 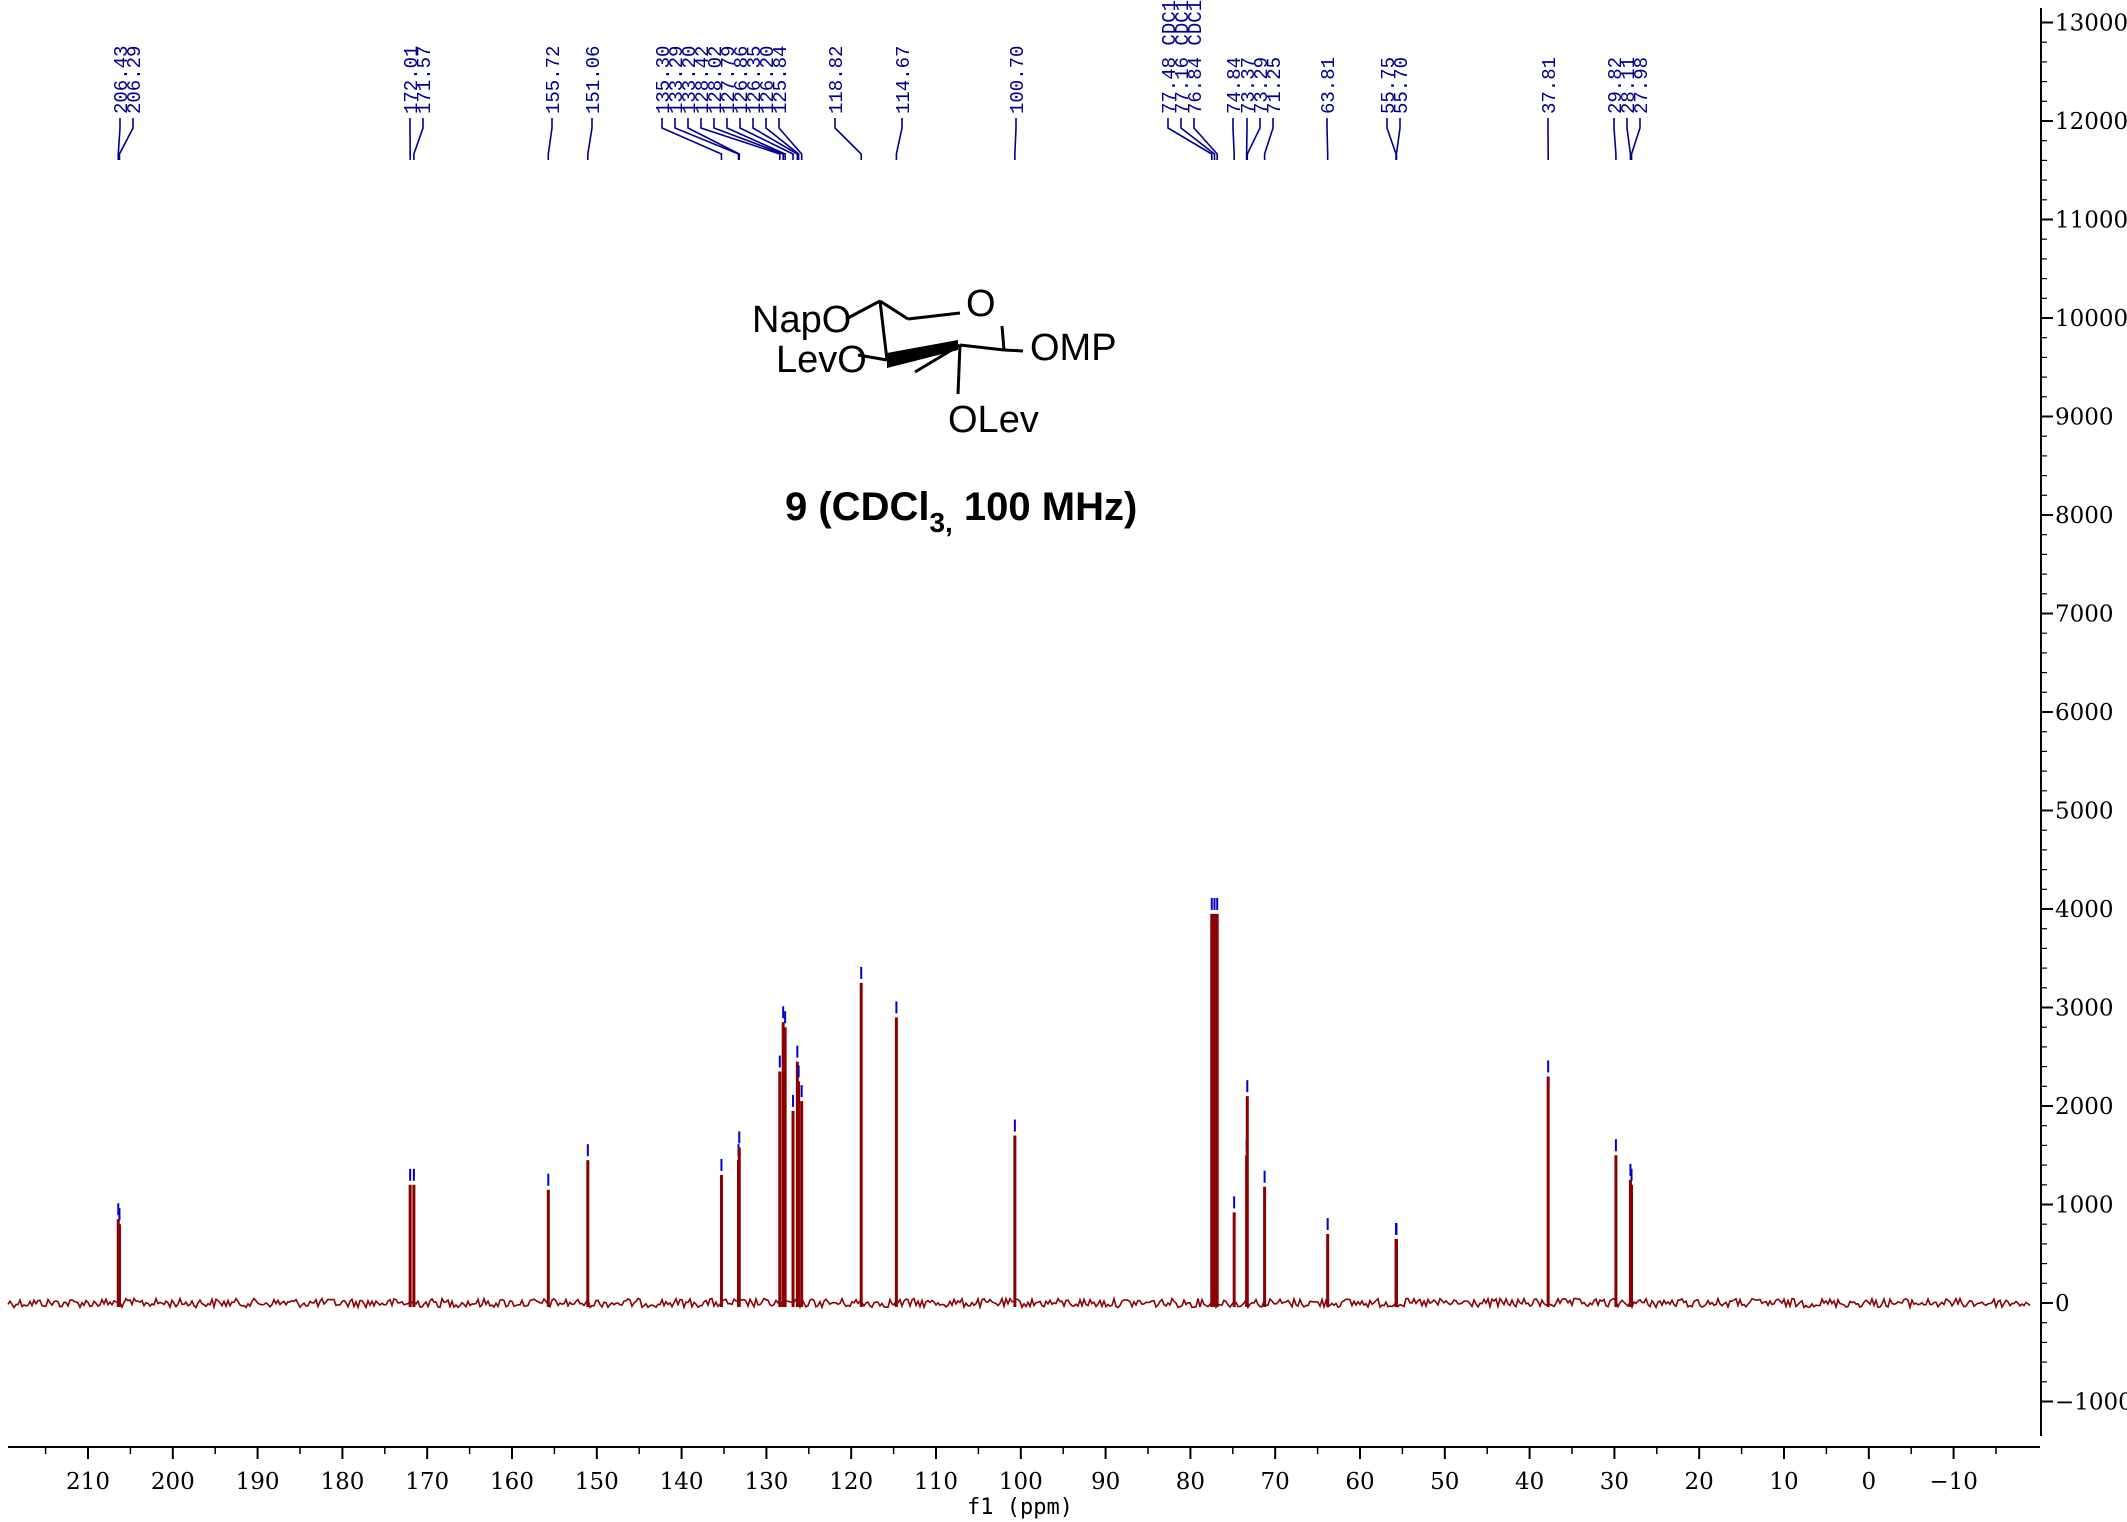 I want to click on x-tick-label: 170, so click(x=427, y=1482).